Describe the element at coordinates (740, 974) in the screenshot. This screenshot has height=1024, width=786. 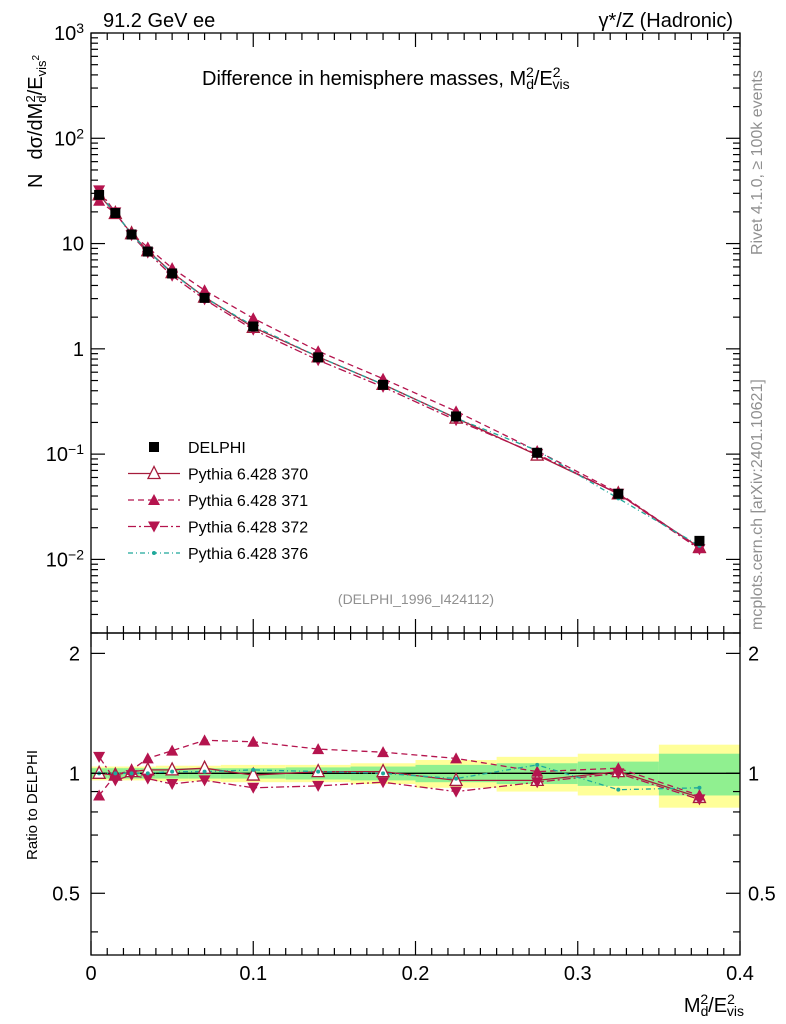
I see `x-tick-label-5: 0.4` at that location.